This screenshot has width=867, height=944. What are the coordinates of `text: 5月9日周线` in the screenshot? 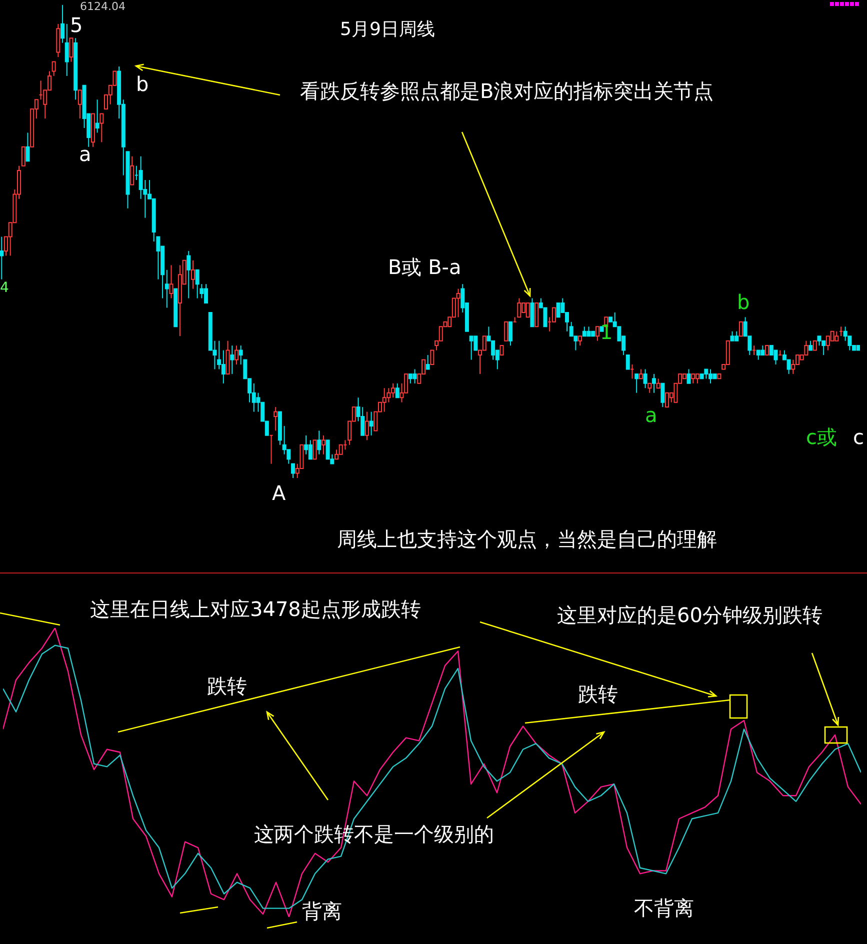 It's located at (387, 29).